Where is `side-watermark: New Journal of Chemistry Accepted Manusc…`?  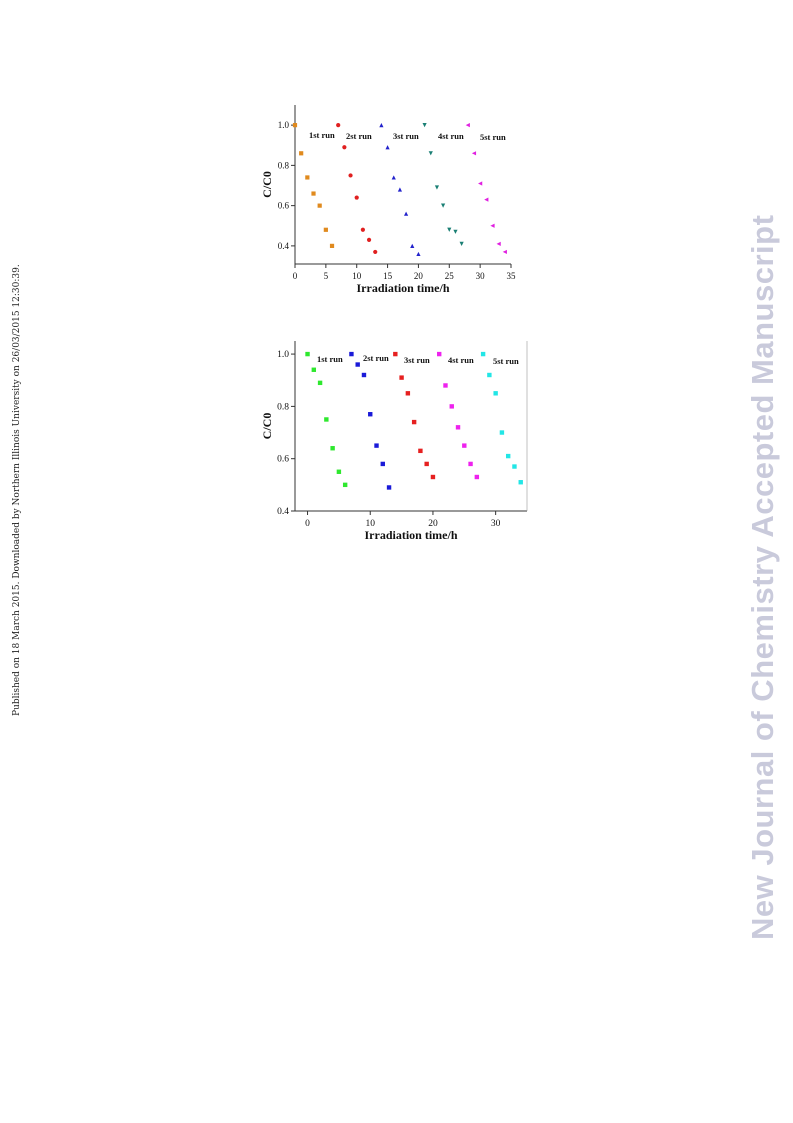 side-watermark: New Journal of Chemistry Accepted Manusc… is located at coordinates (765, 560).